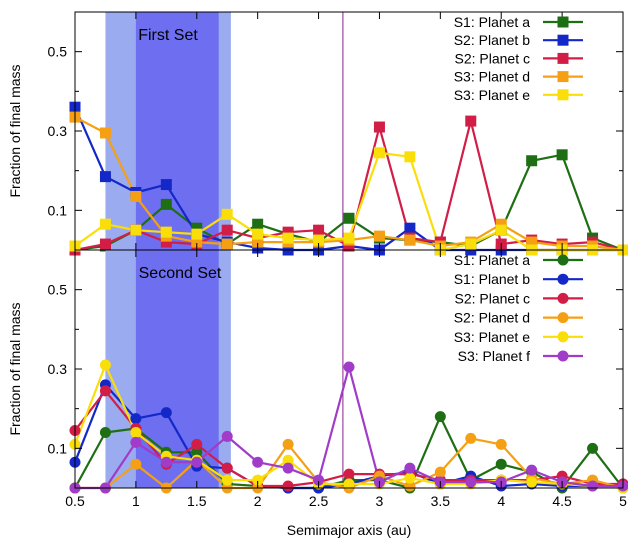 The height and width of the screenshot is (544, 628). I want to click on legend-label: S2: Planet b, so click(492, 40).